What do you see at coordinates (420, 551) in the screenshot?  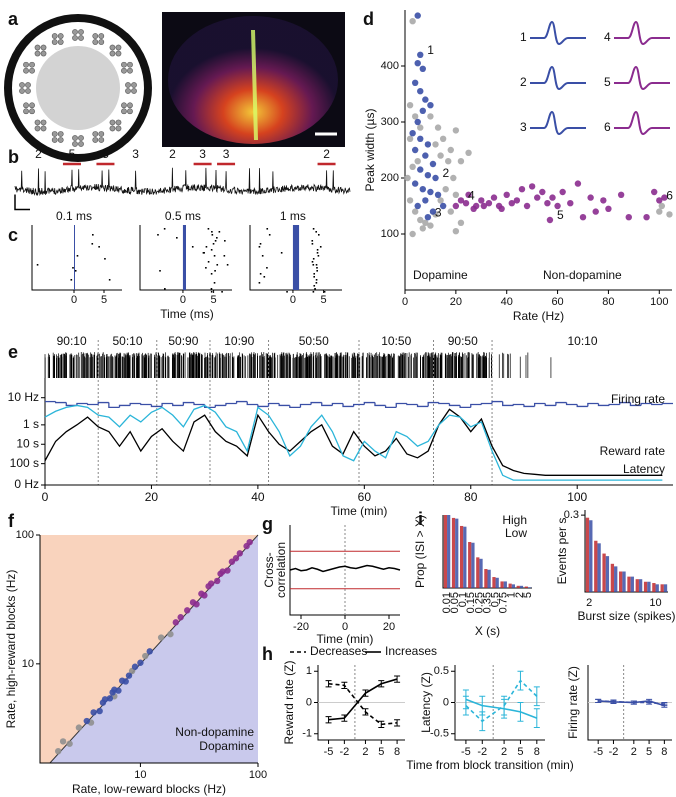 I see `y-axis-label: Prop (ISI > X)` at bounding box center [420, 551].